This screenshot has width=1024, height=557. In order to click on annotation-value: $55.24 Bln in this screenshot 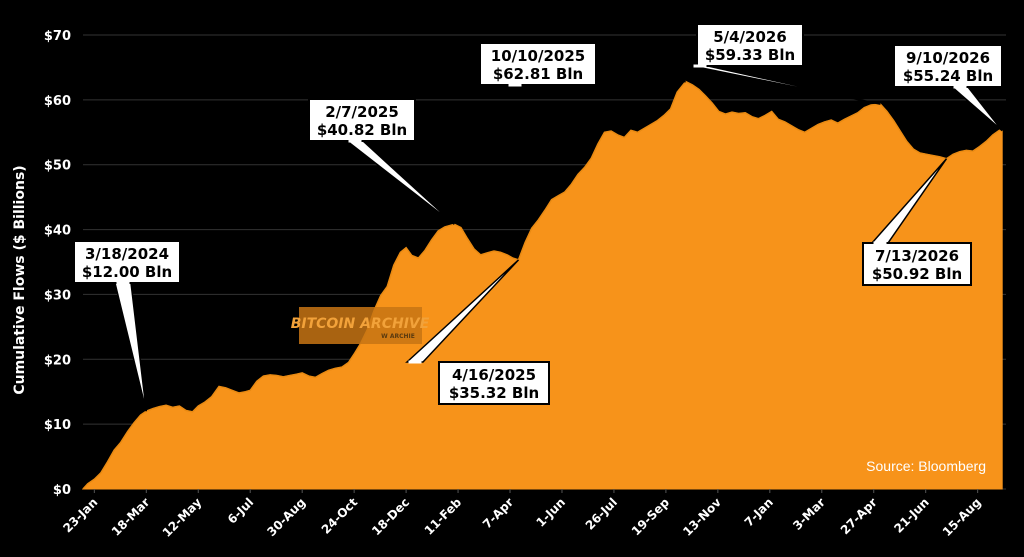, I will do `click(948, 76)`.